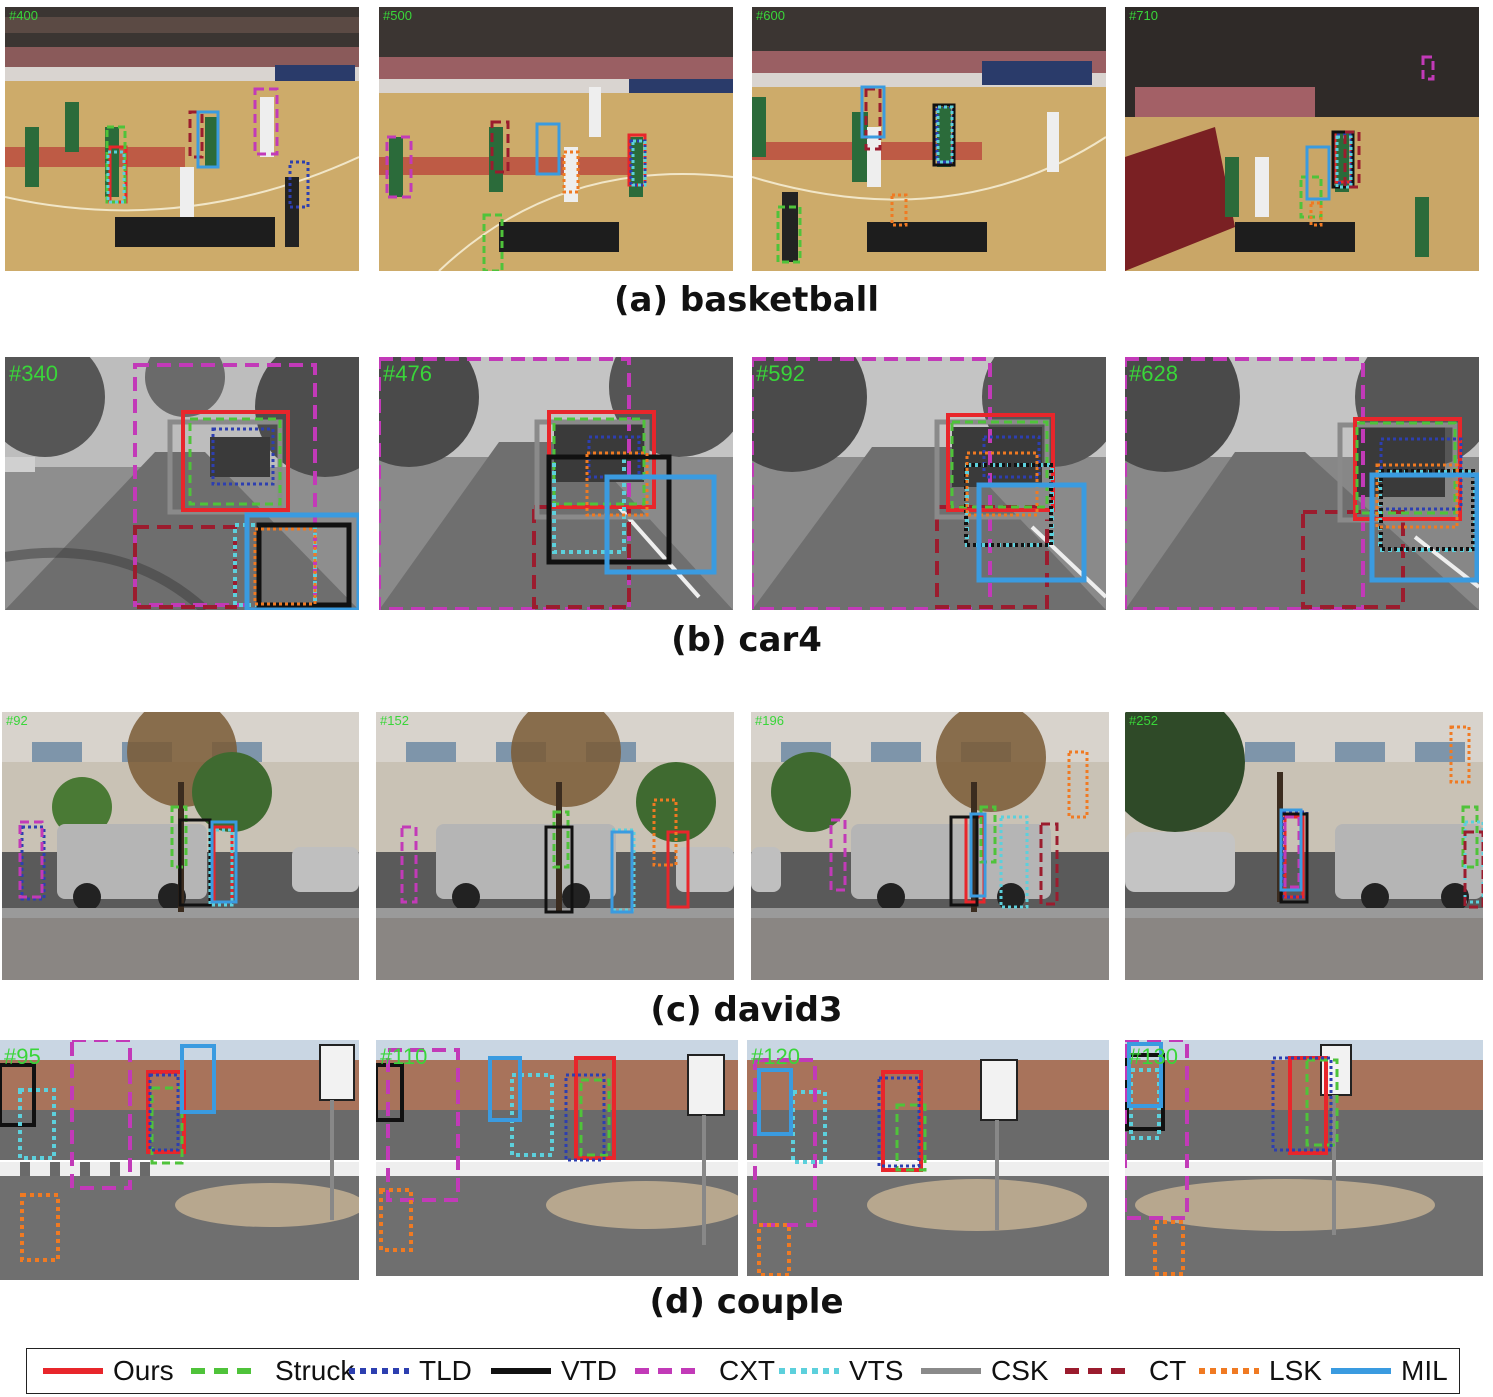  I want to click on legend-entry-mil: MIL, so click(1388, 1371).